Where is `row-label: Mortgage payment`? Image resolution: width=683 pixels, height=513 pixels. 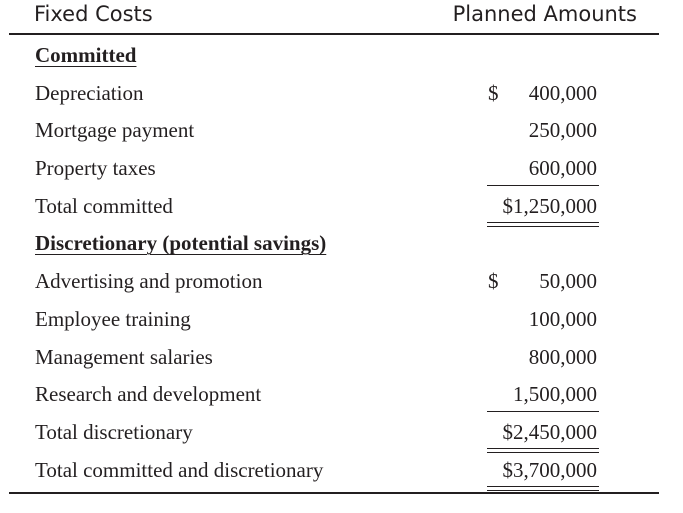
row-label: Mortgage payment is located at coordinates (115, 130).